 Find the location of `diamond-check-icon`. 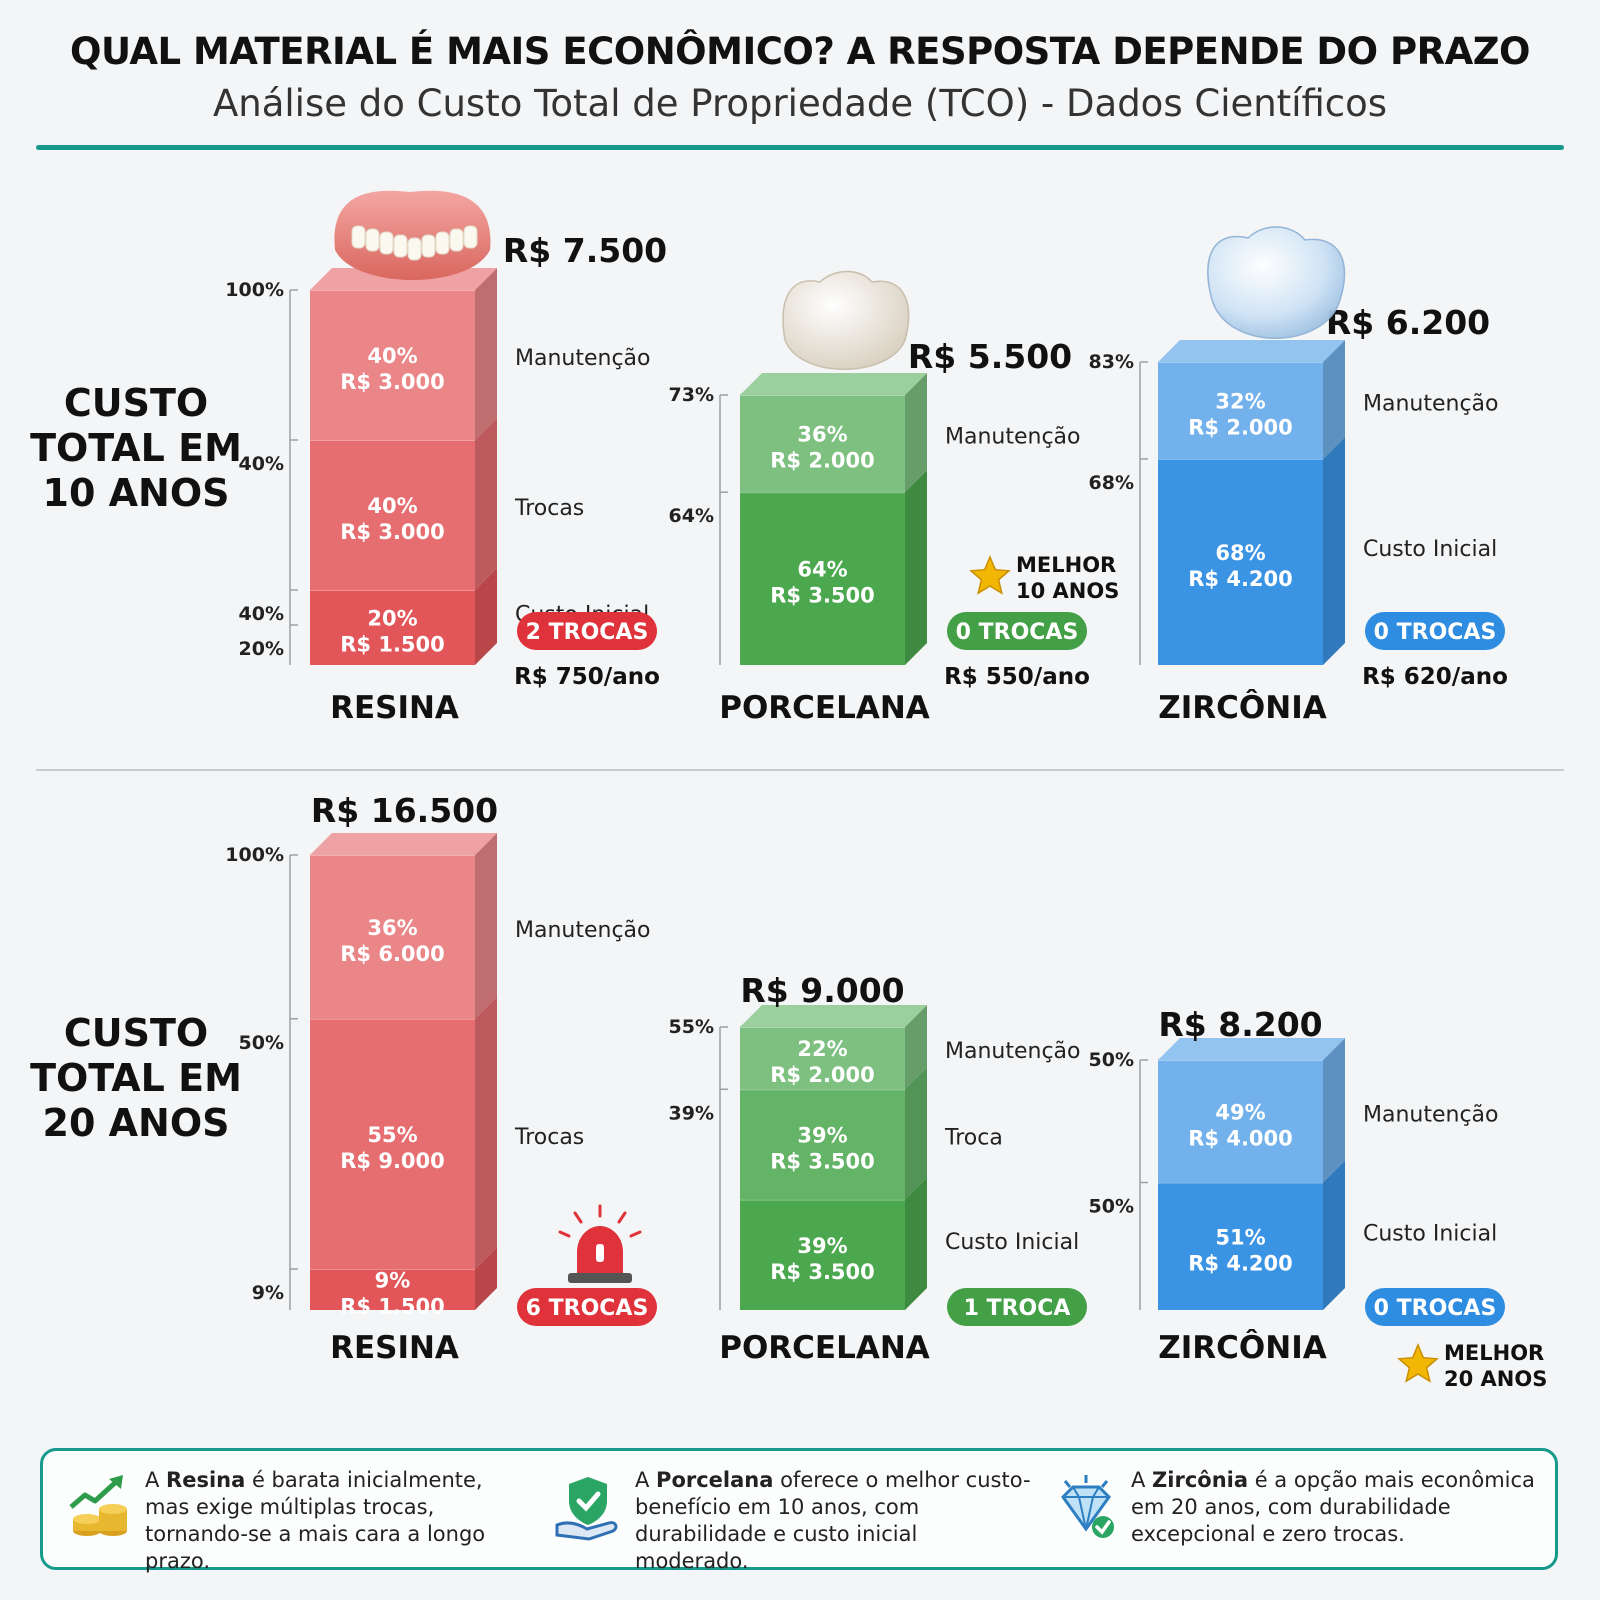

diamond-check-icon is located at coordinates (1087, 1506).